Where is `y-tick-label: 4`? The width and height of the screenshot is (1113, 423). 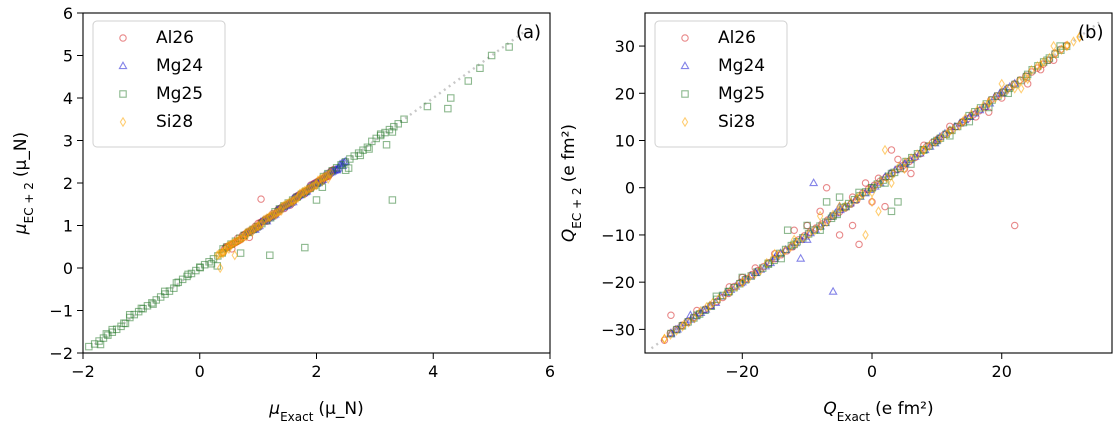
y-tick-label: 4 is located at coordinates (68, 98).